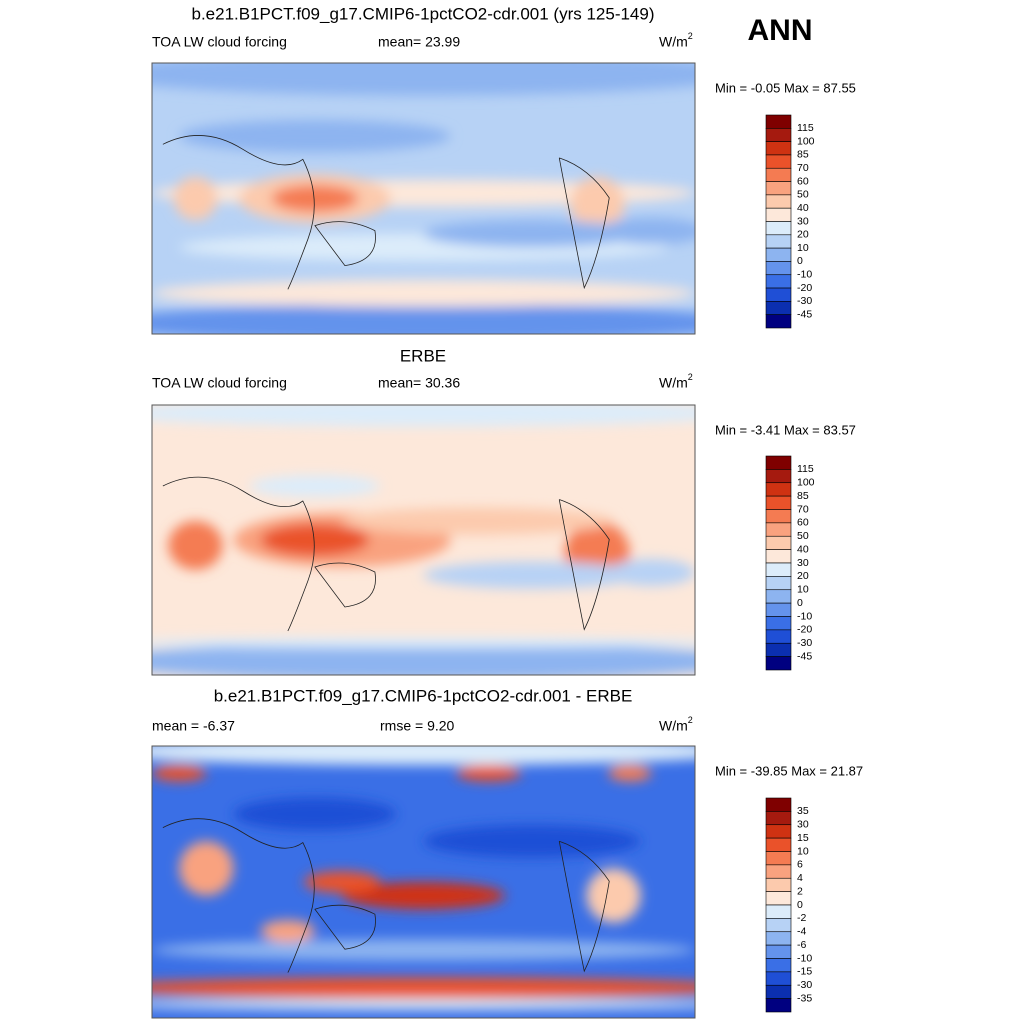  What do you see at coordinates (676, 724) in the screenshot?
I see `units-label: W/m2` at bounding box center [676, 724].